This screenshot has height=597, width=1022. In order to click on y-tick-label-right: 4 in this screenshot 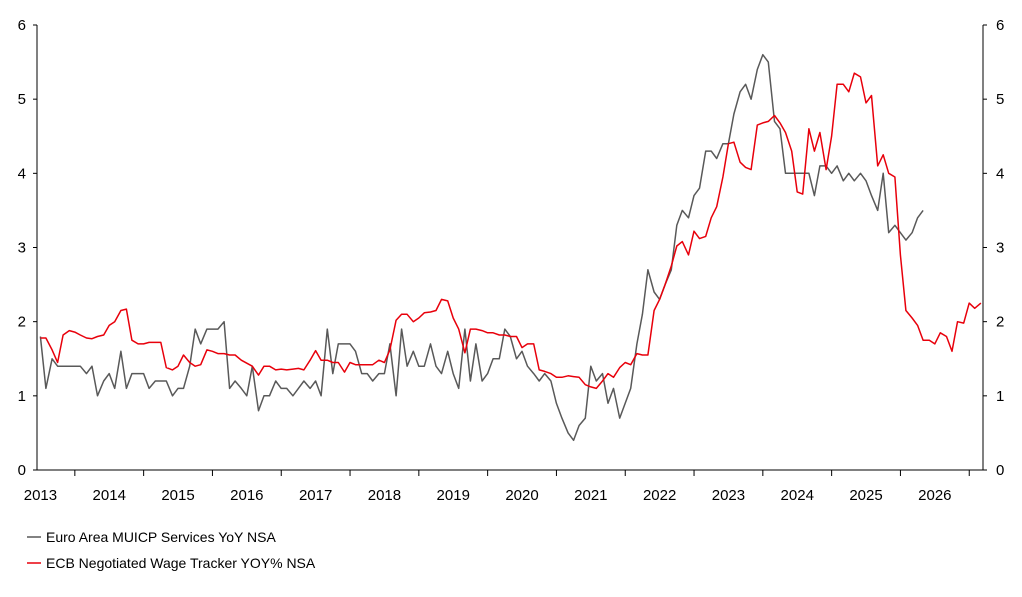, I will do `click(1000, 173)`.